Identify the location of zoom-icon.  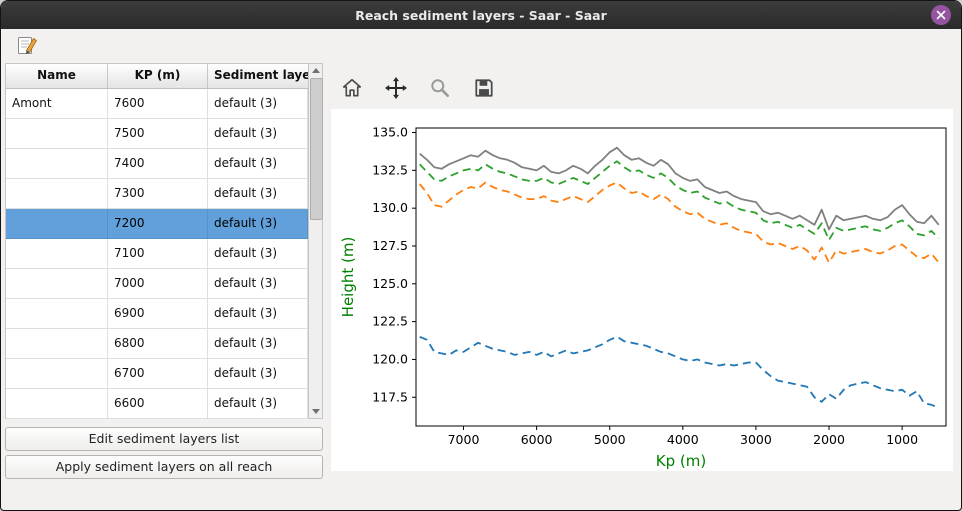
(440, 88).